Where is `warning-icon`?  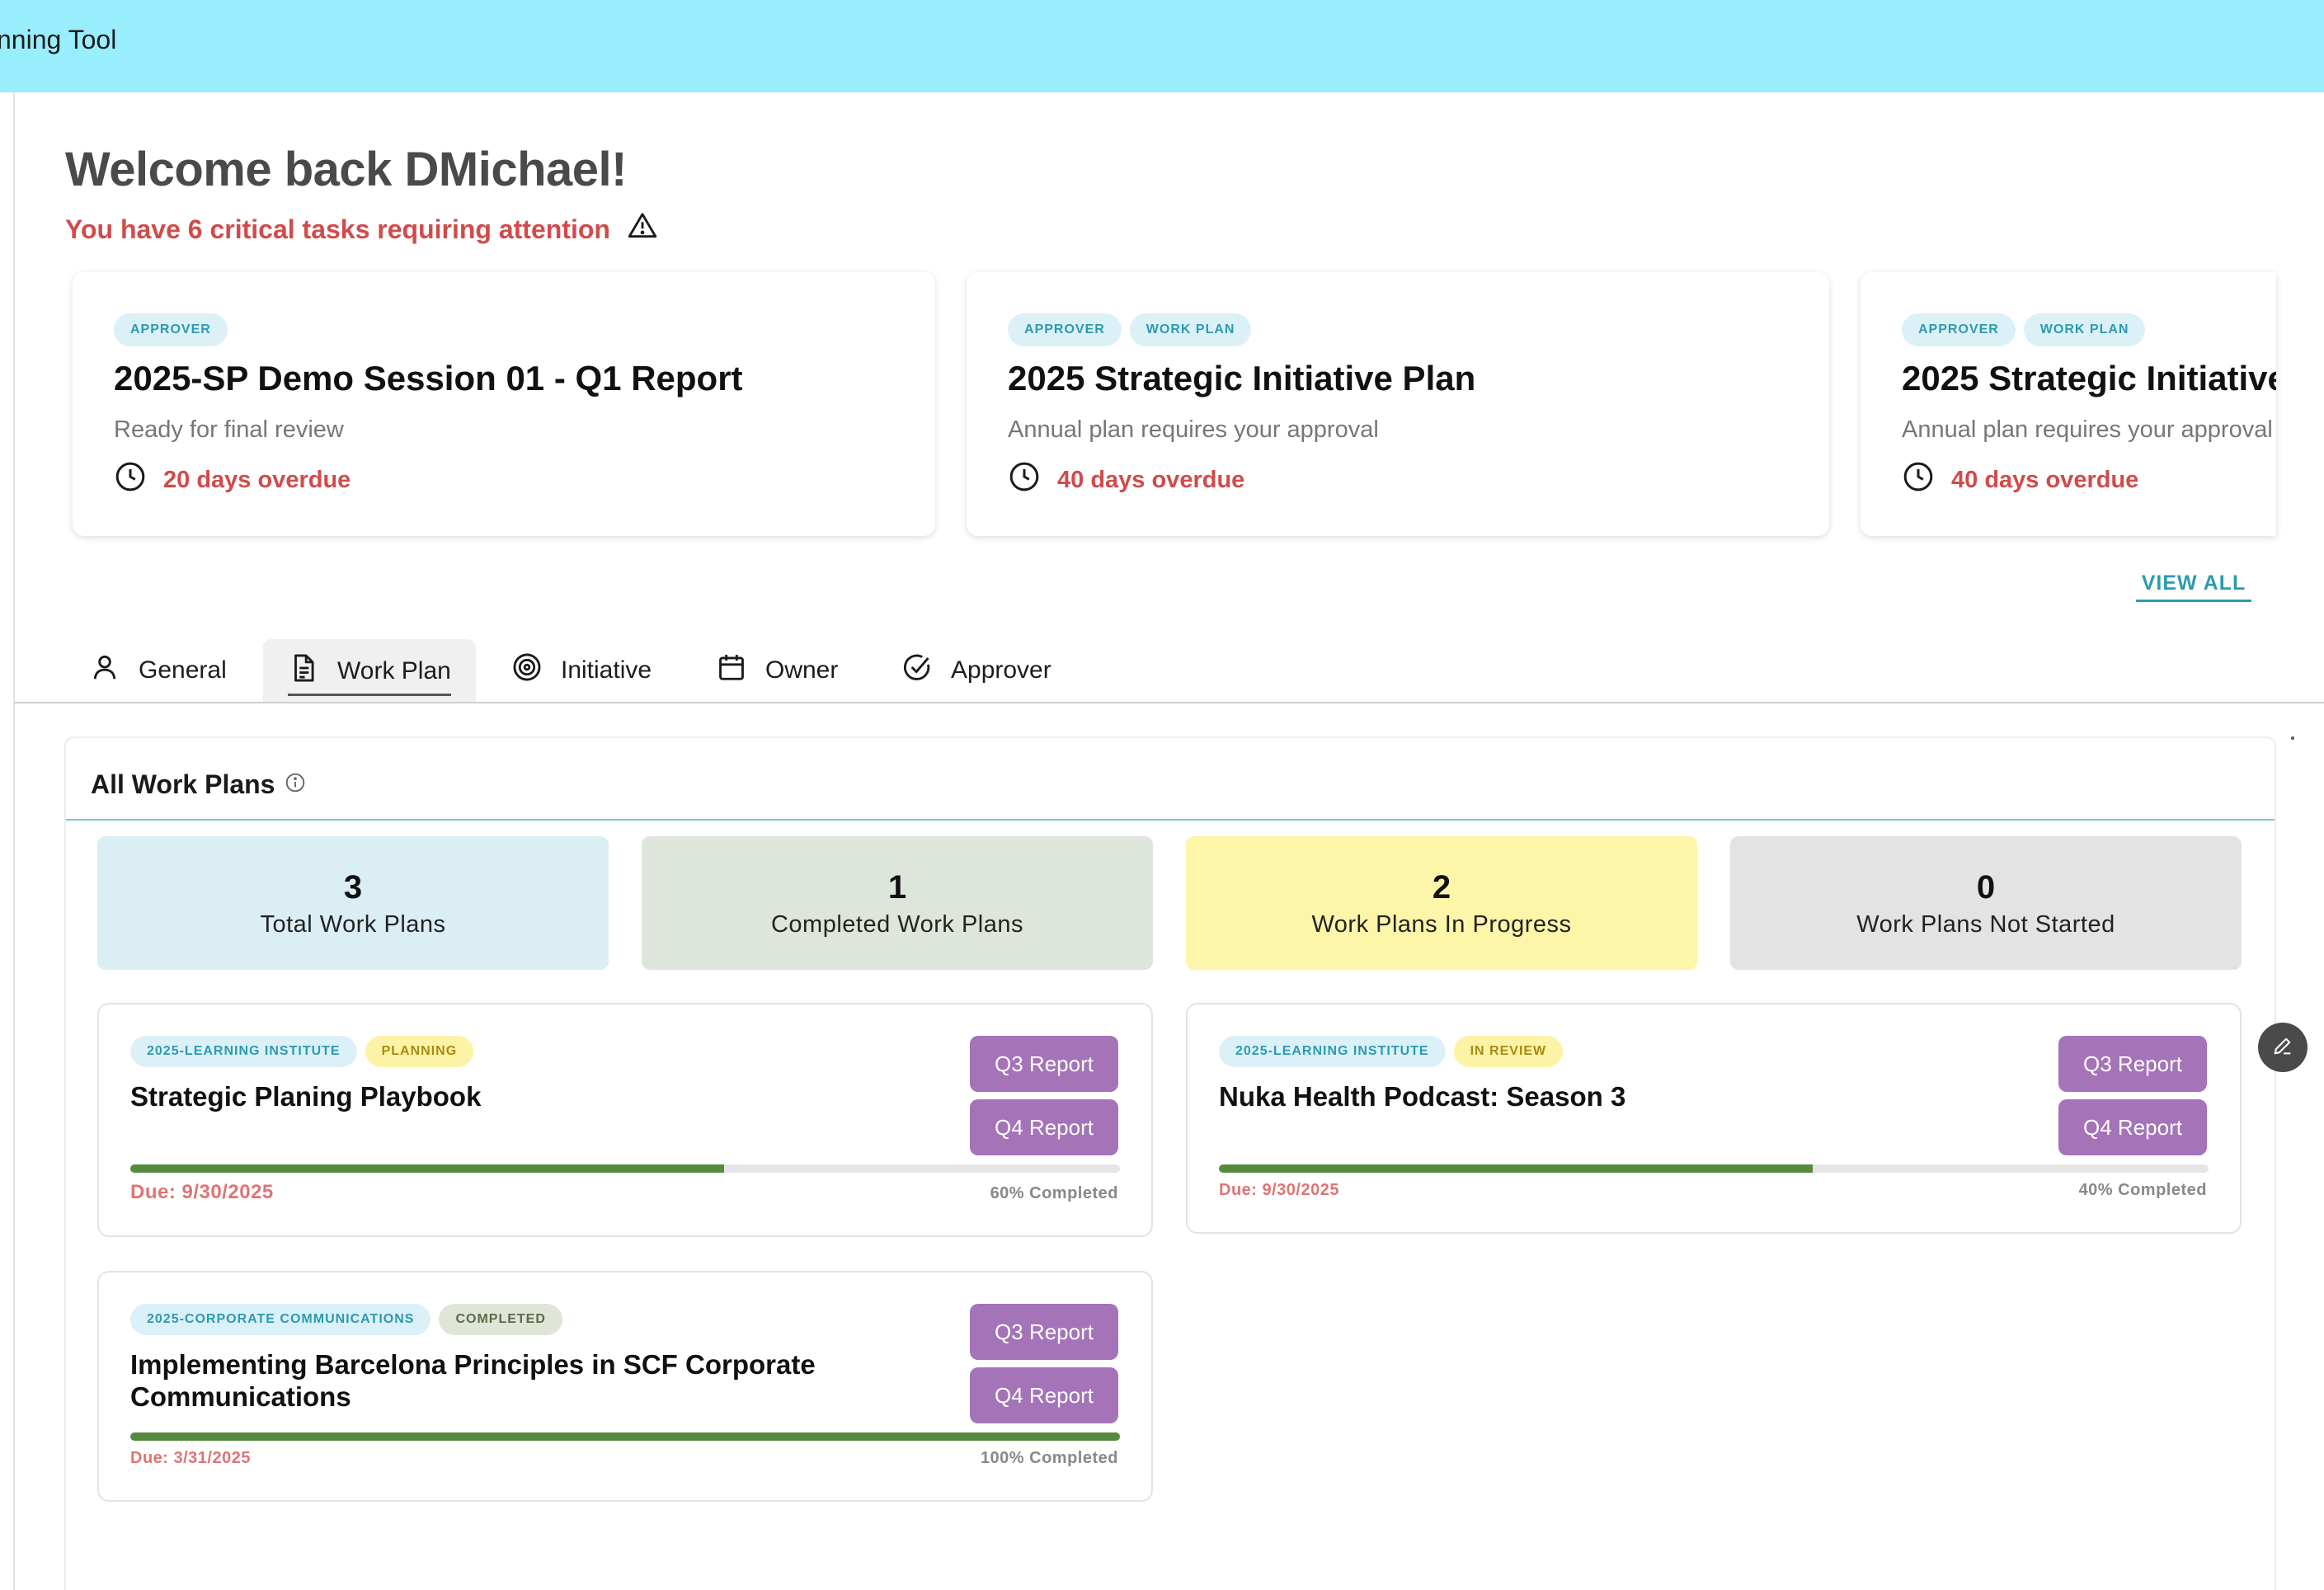 warning-icon is located at coordinates (642, 229).